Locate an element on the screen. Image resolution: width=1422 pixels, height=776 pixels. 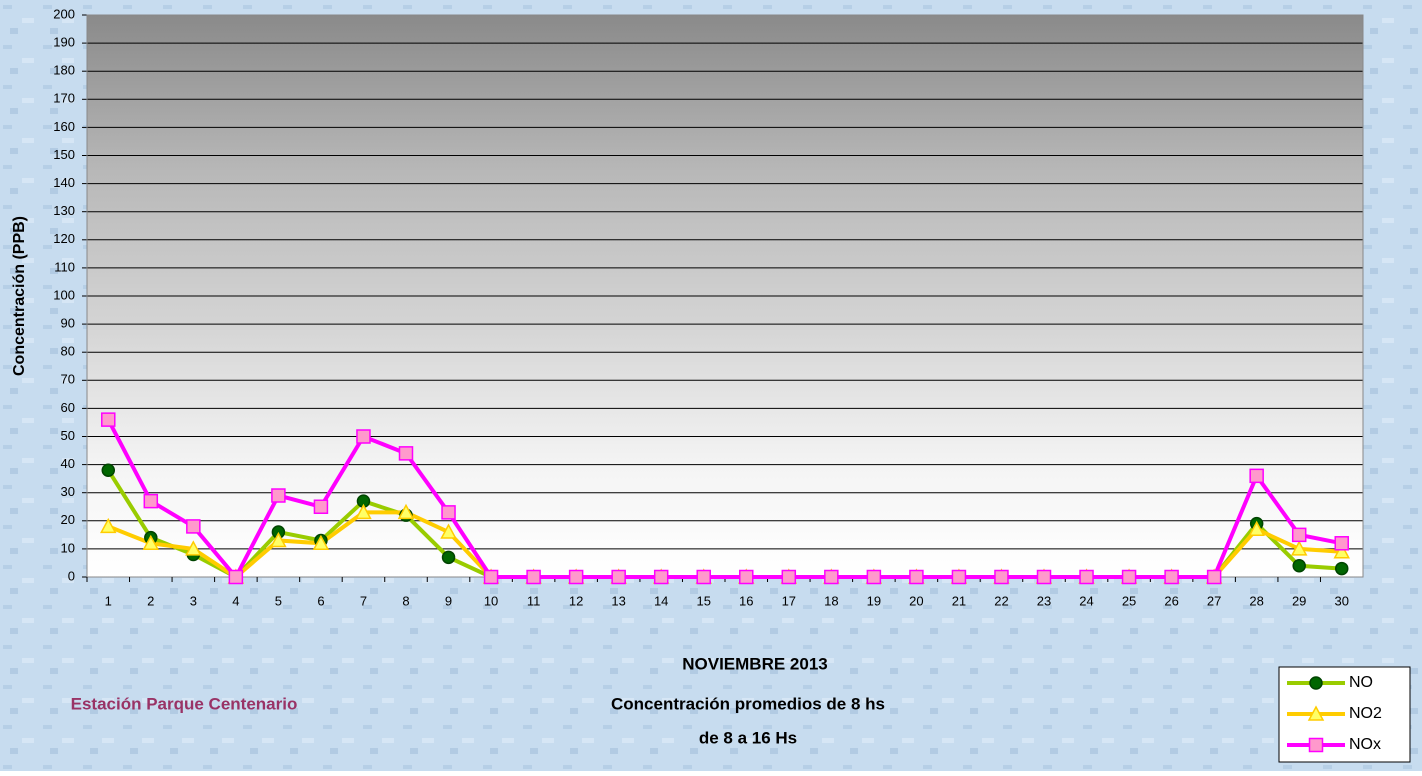
x-tick-label: 25 is located at coordinates (1129, 600).